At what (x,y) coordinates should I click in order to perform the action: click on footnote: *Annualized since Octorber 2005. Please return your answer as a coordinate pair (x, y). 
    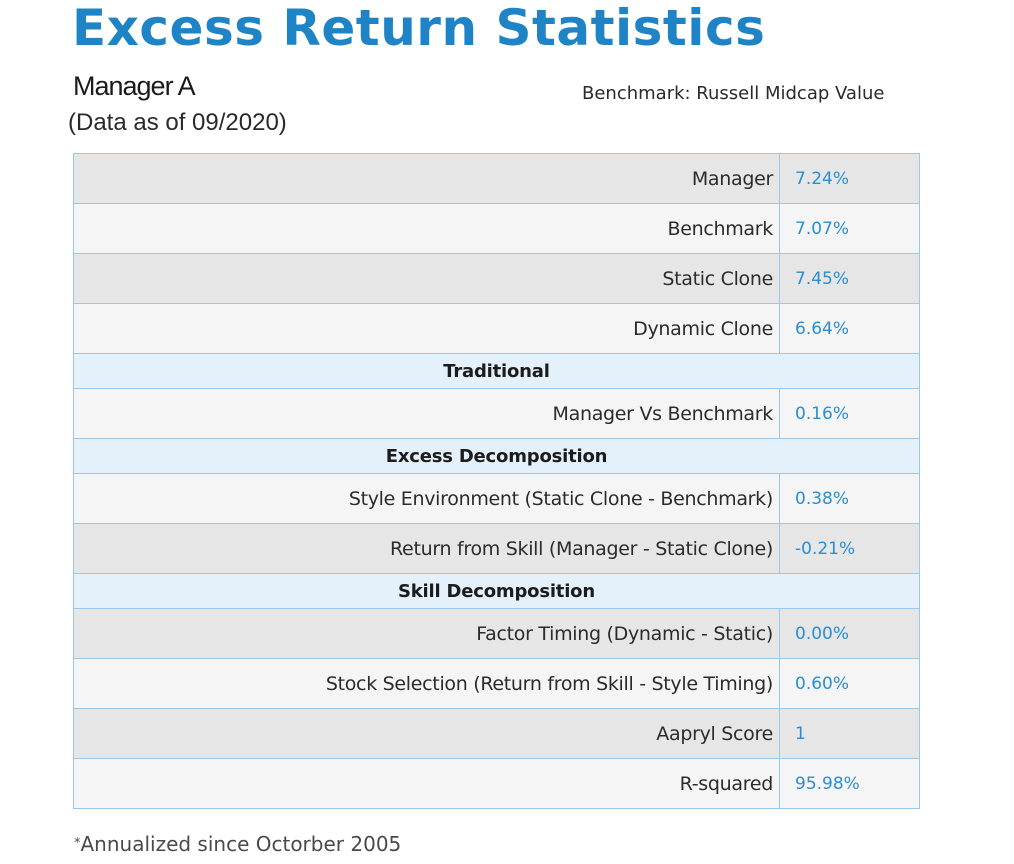
    Looking at the image, I should click on (237, 844).